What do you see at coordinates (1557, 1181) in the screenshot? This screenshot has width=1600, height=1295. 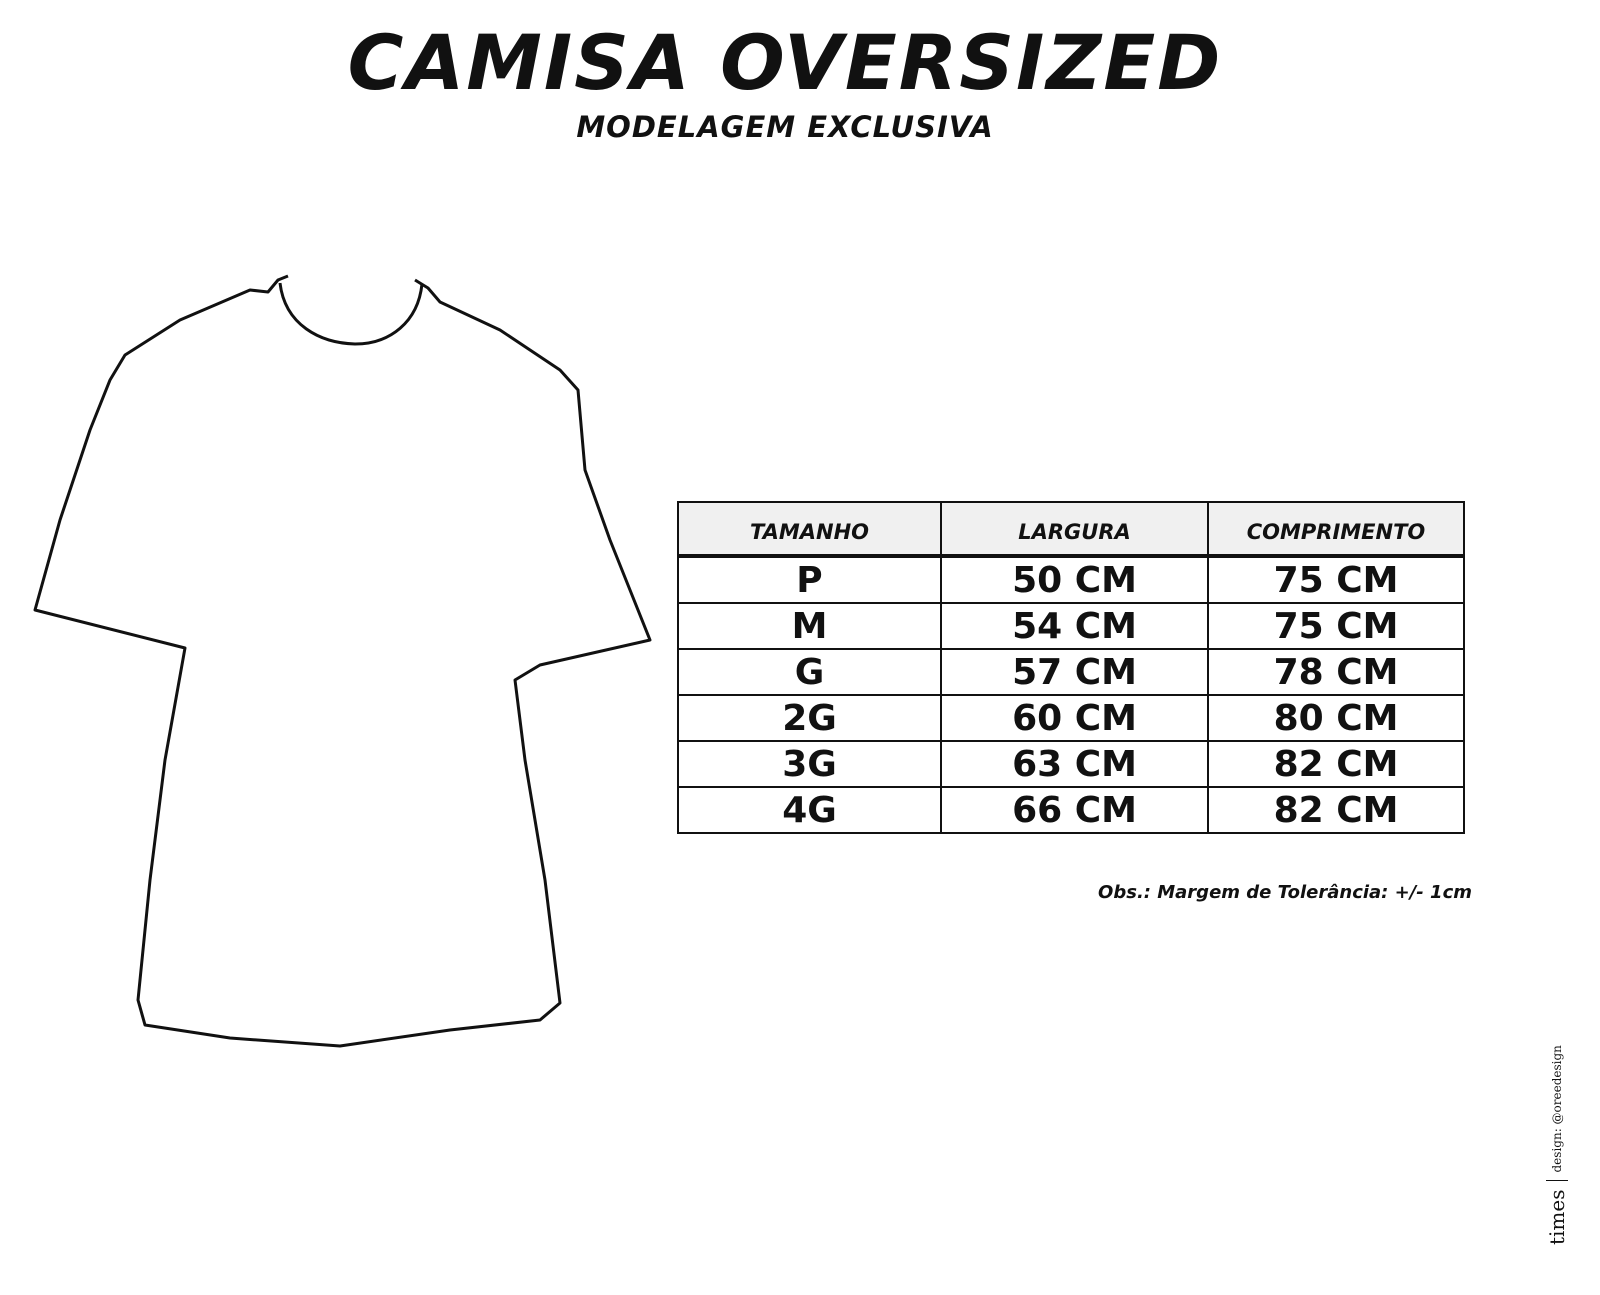 I see `divider` at bounding box center [1557, 1181].